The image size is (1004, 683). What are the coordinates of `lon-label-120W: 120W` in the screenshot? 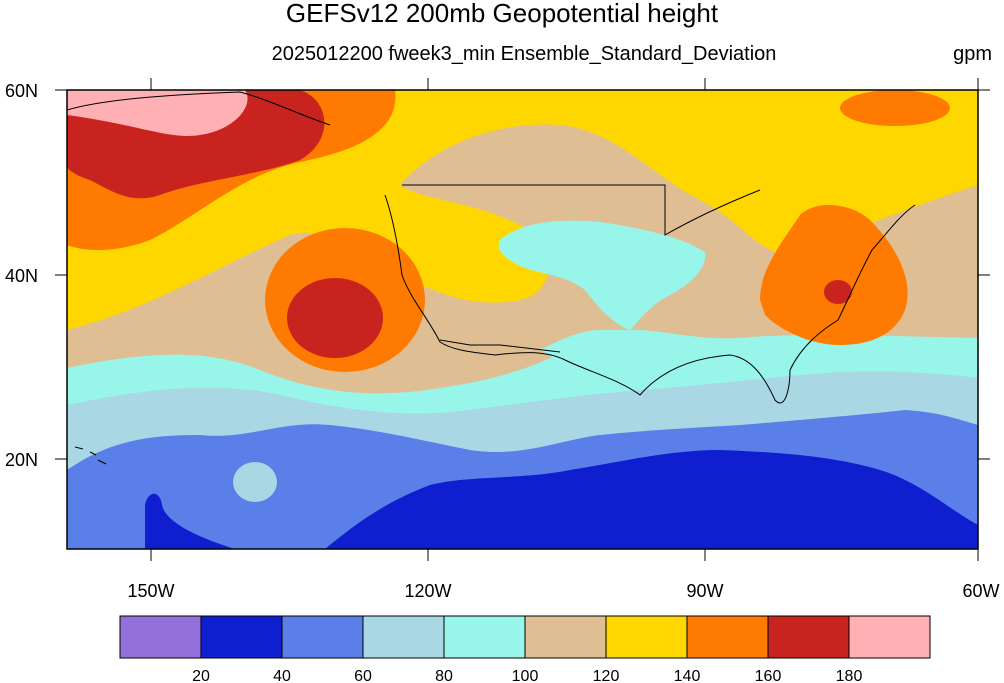 It's located at (427, 591).